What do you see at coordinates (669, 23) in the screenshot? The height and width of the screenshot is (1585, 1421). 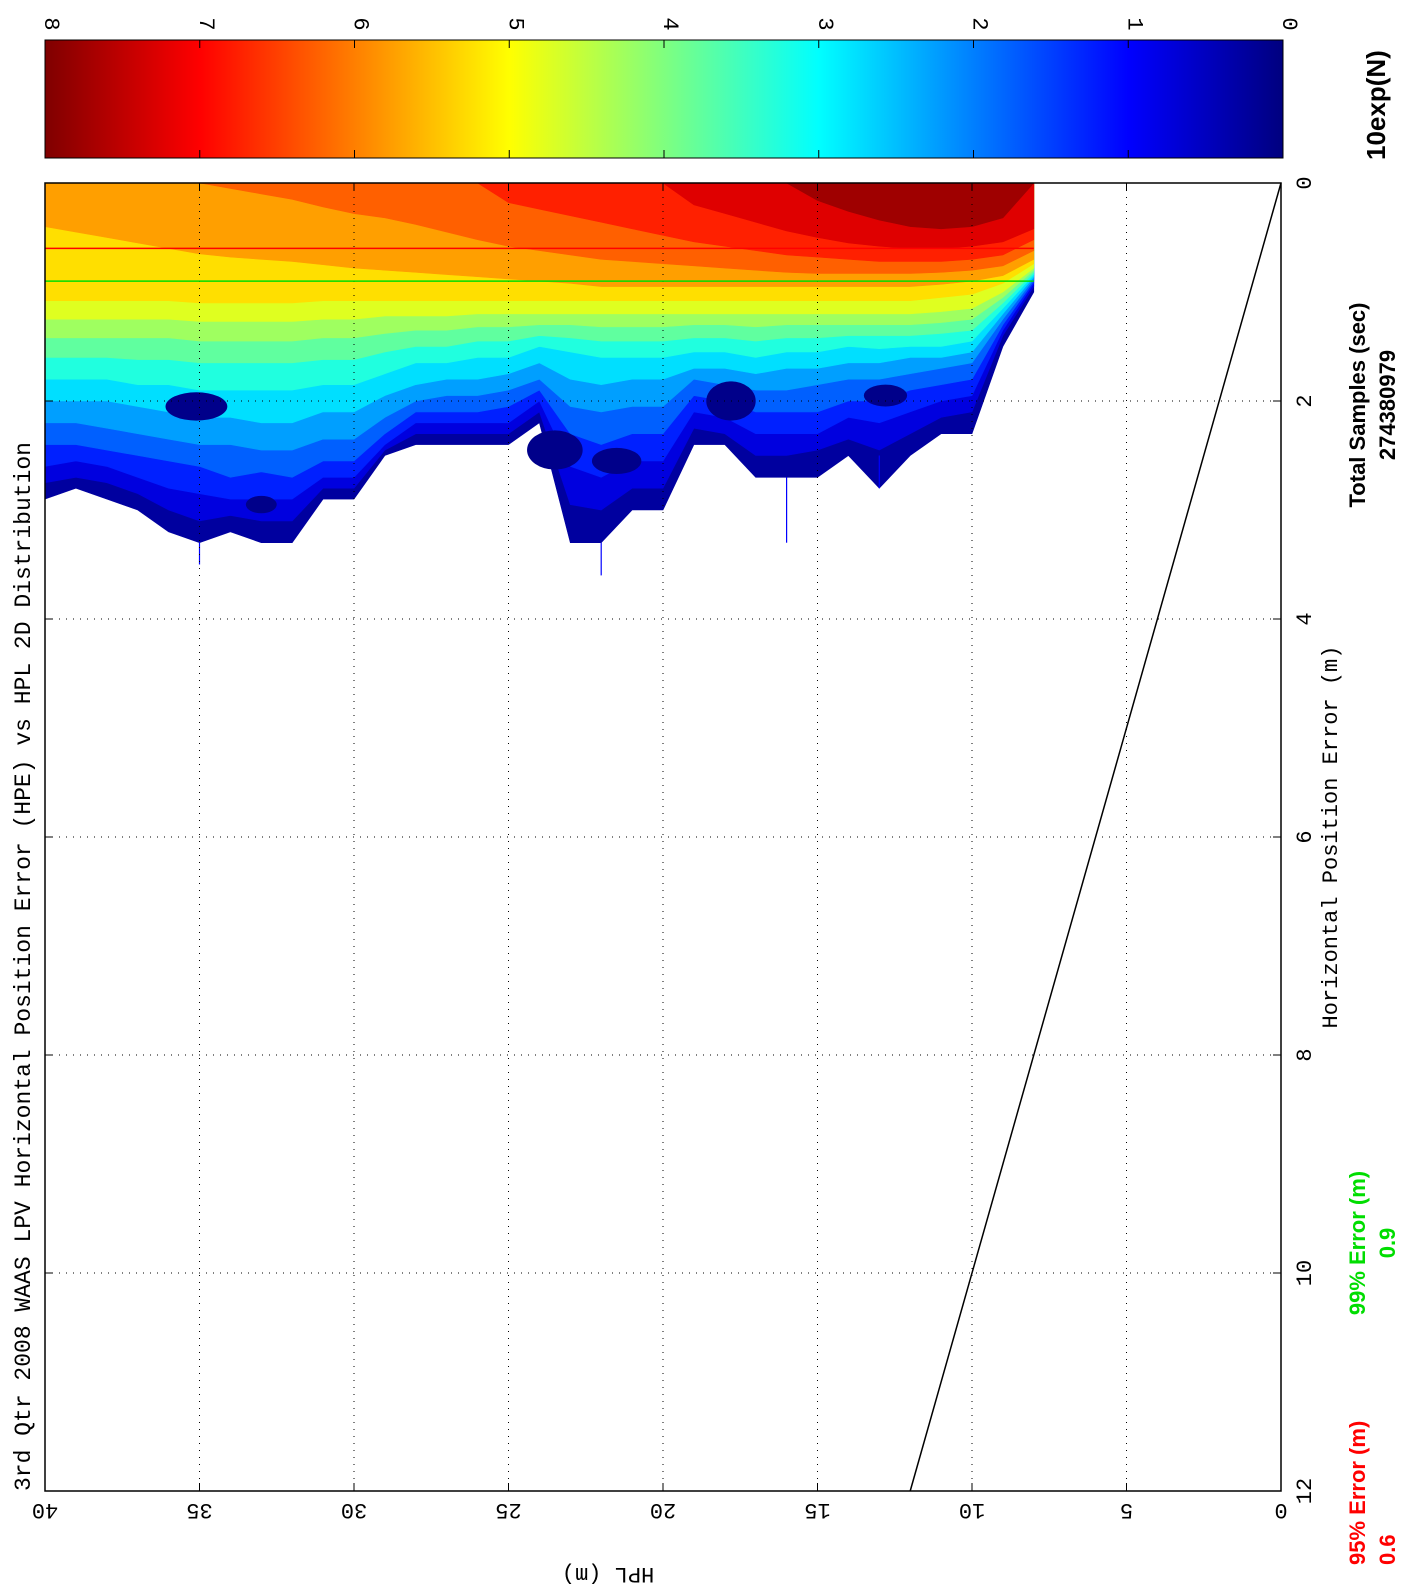 I see `colorbar-tick-label: 4` at bounding box center [669, 23].